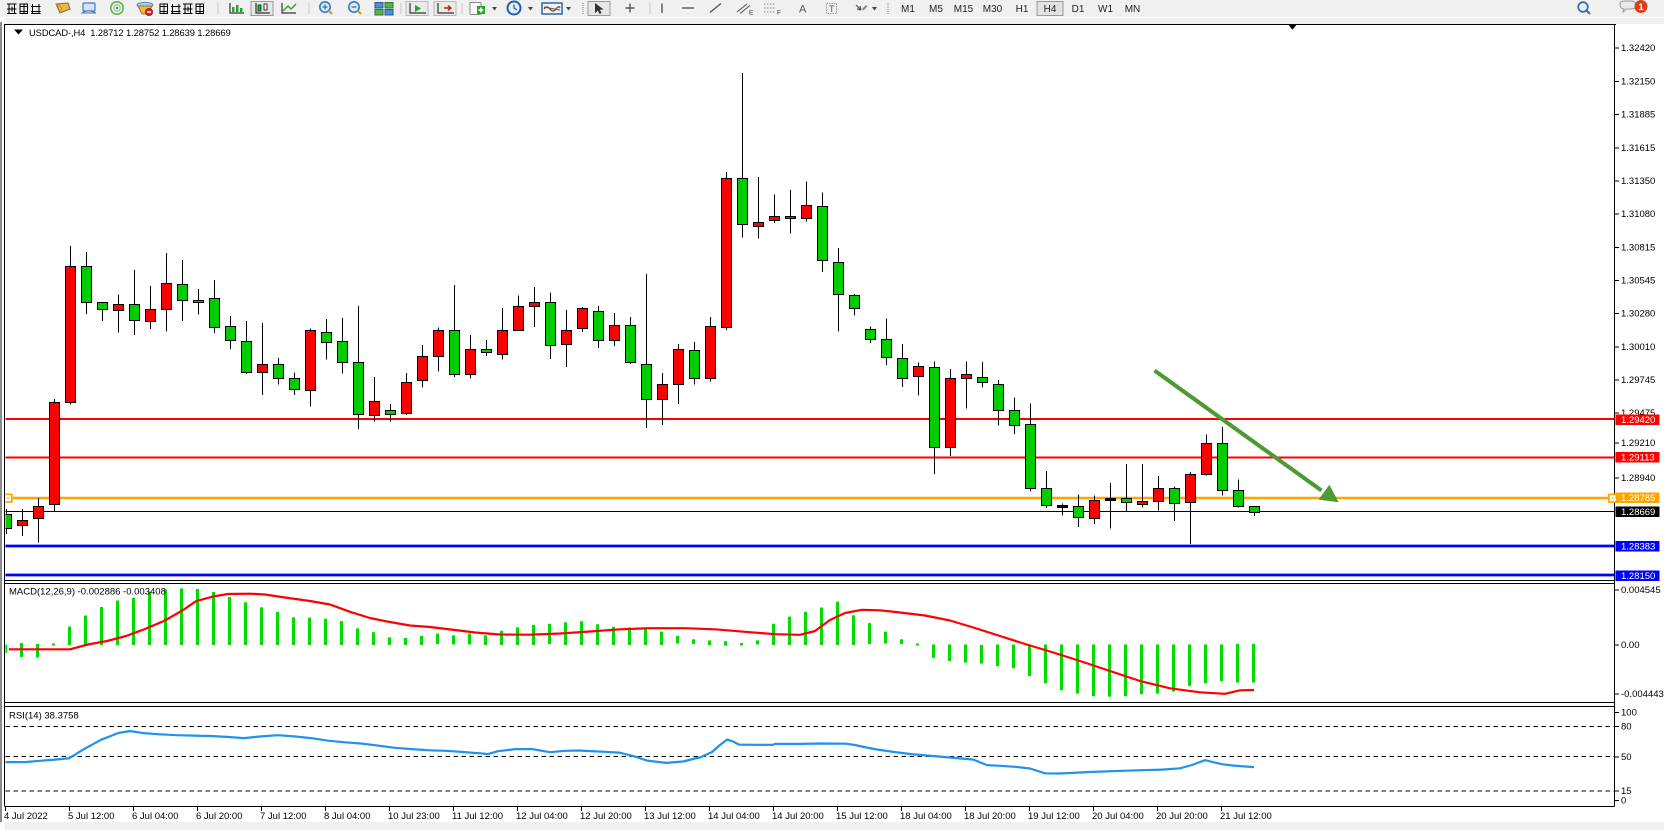 Image resolution: width=1664 pixels, height=830 pixels. I want to click on svg-text: 0, so click(1623, 801).